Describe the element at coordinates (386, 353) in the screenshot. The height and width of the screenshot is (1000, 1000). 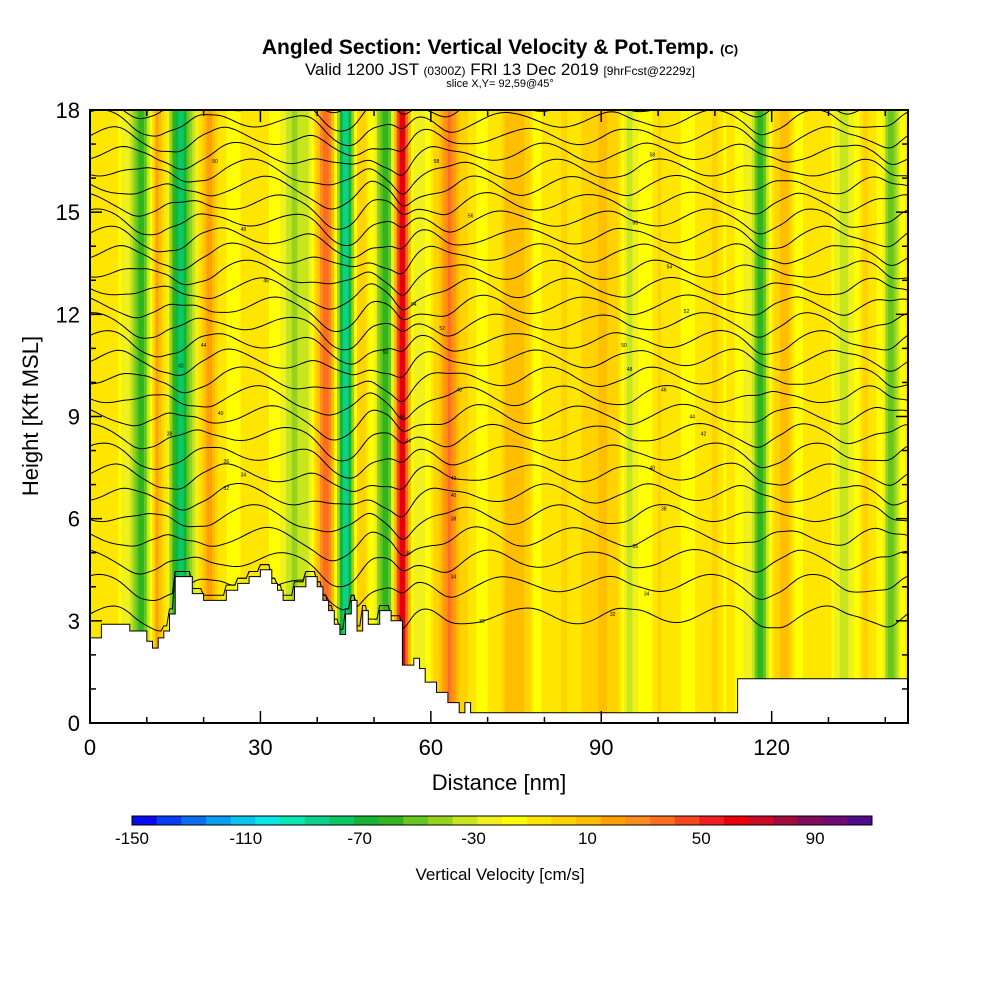
I see `contour-label: 50` at that location.